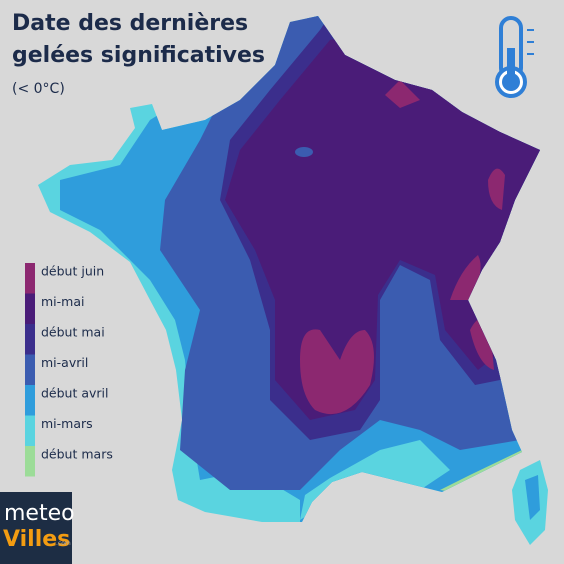 This screenshot has height=564, width=564. Describe the element at coordinates (514, 57) in the screenshot. I see `thermometer` at that location.